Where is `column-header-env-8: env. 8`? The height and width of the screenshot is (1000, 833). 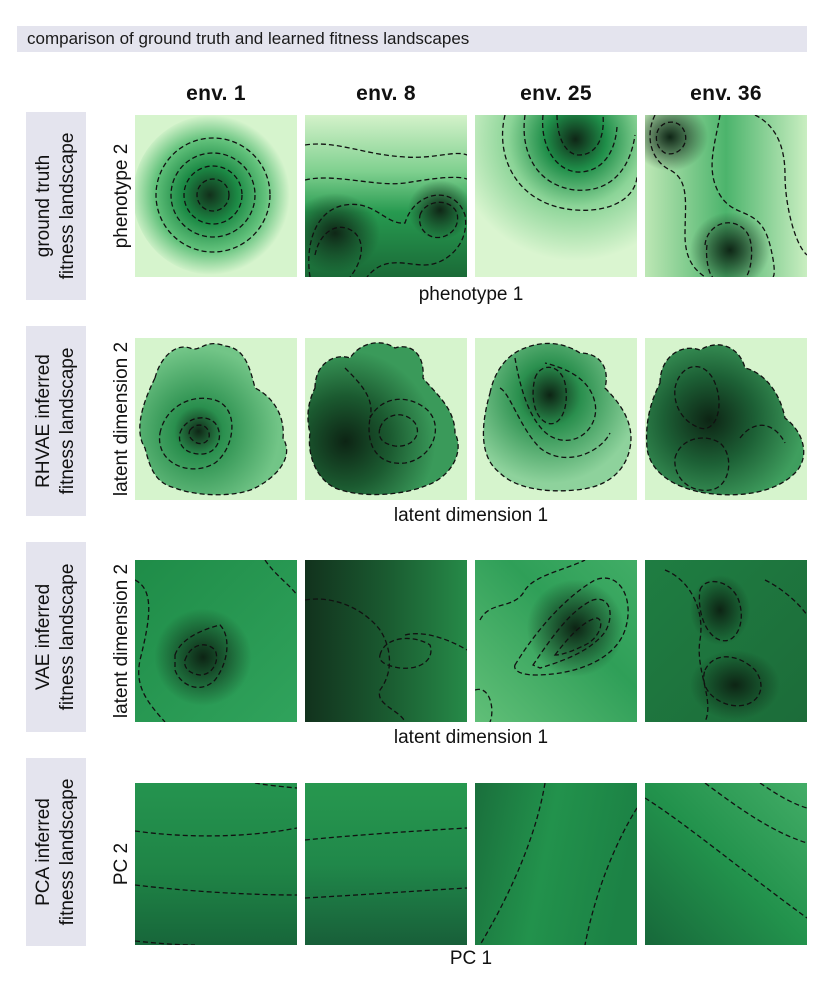
column-header-env-8: env. 8 is located at coordinates (386, 93).